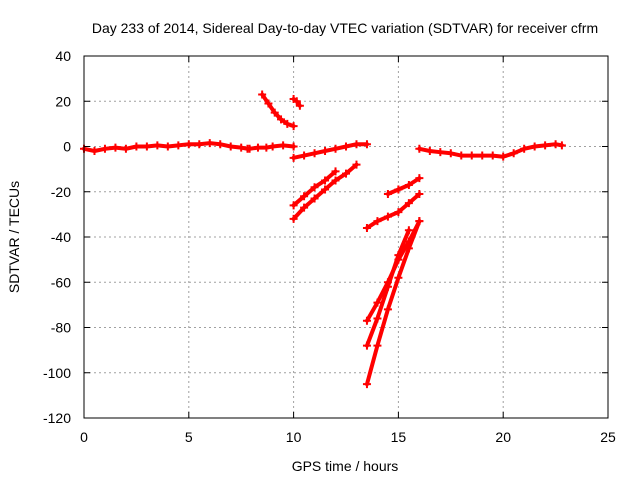 This screenshot has width=640, height=480. I want to click on x-tick-label: 15, so click(399, 437).